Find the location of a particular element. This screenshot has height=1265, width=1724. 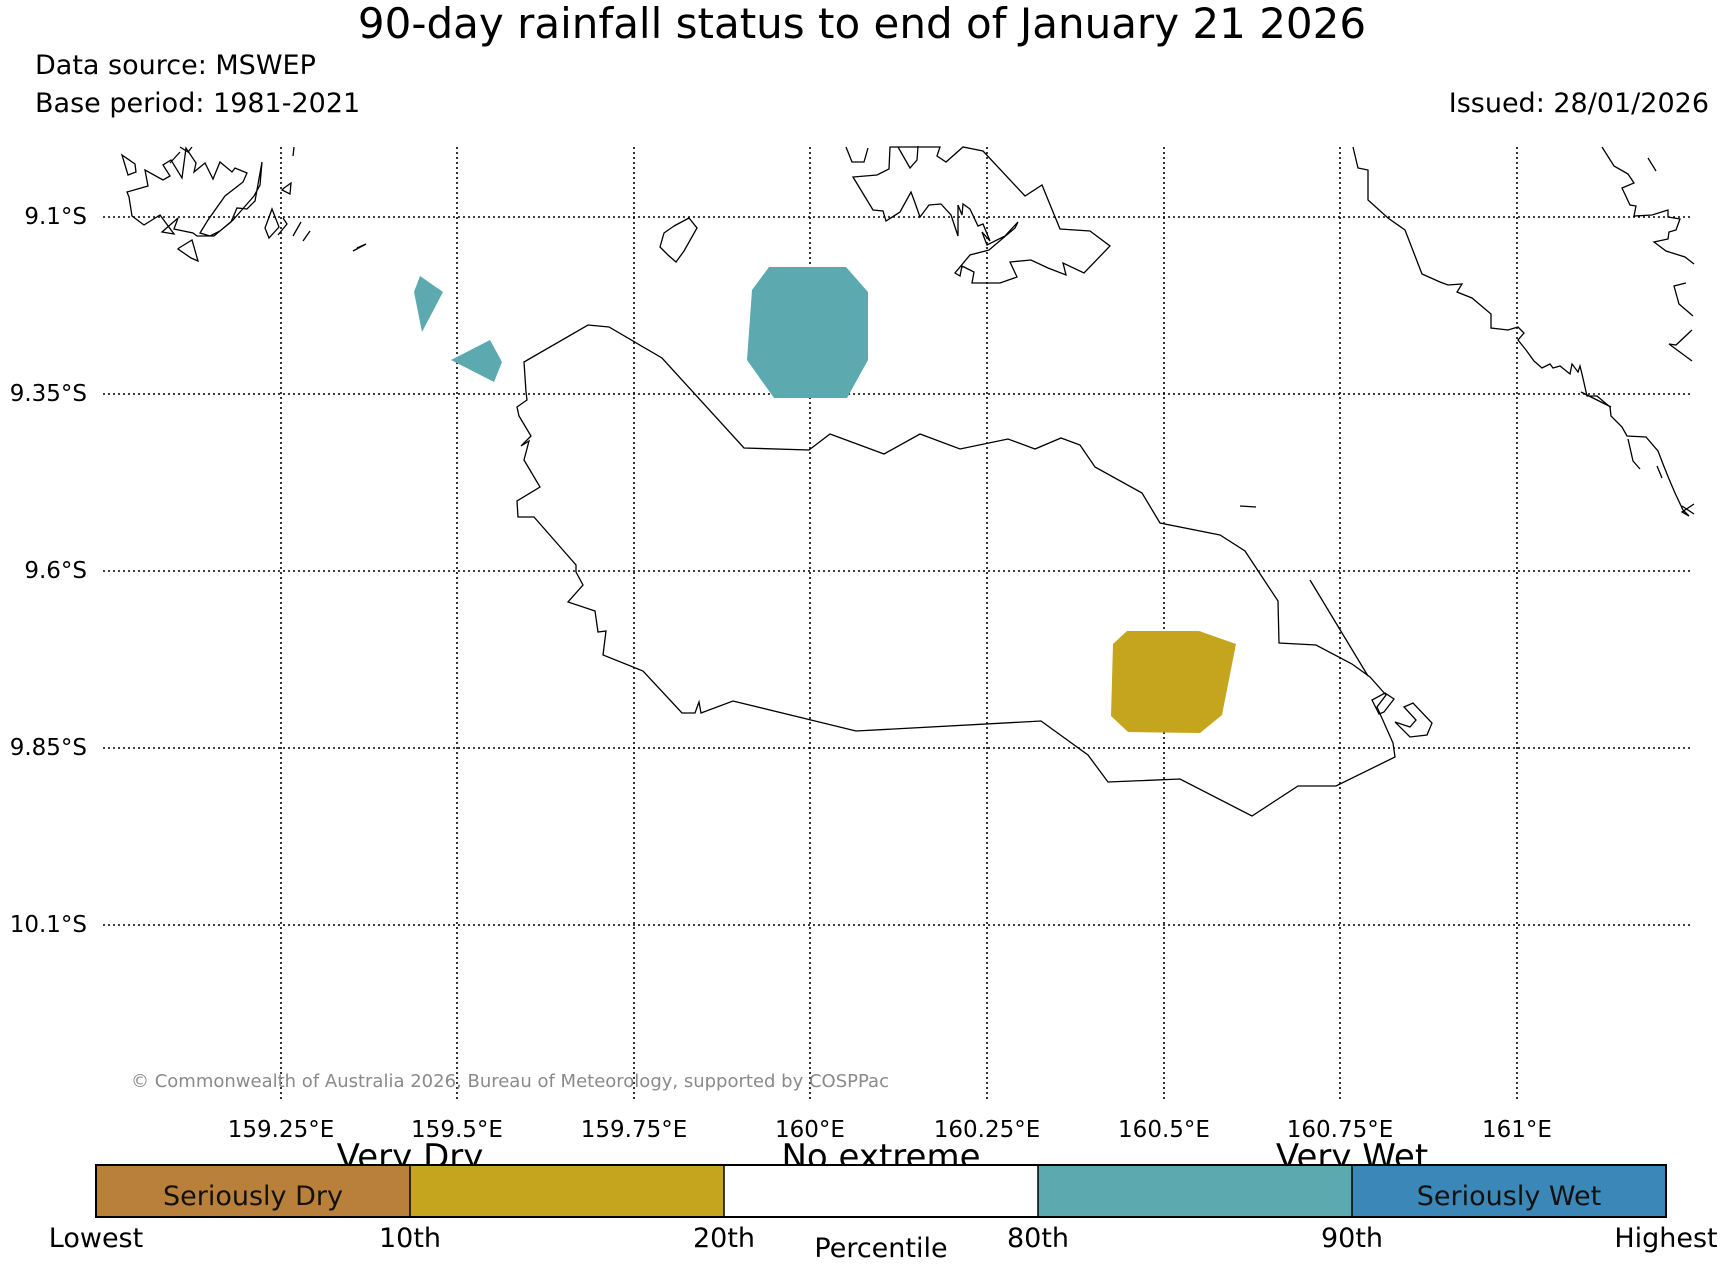

lon-label-159-75: 159.75°E is located at coordinates (634, 1130).